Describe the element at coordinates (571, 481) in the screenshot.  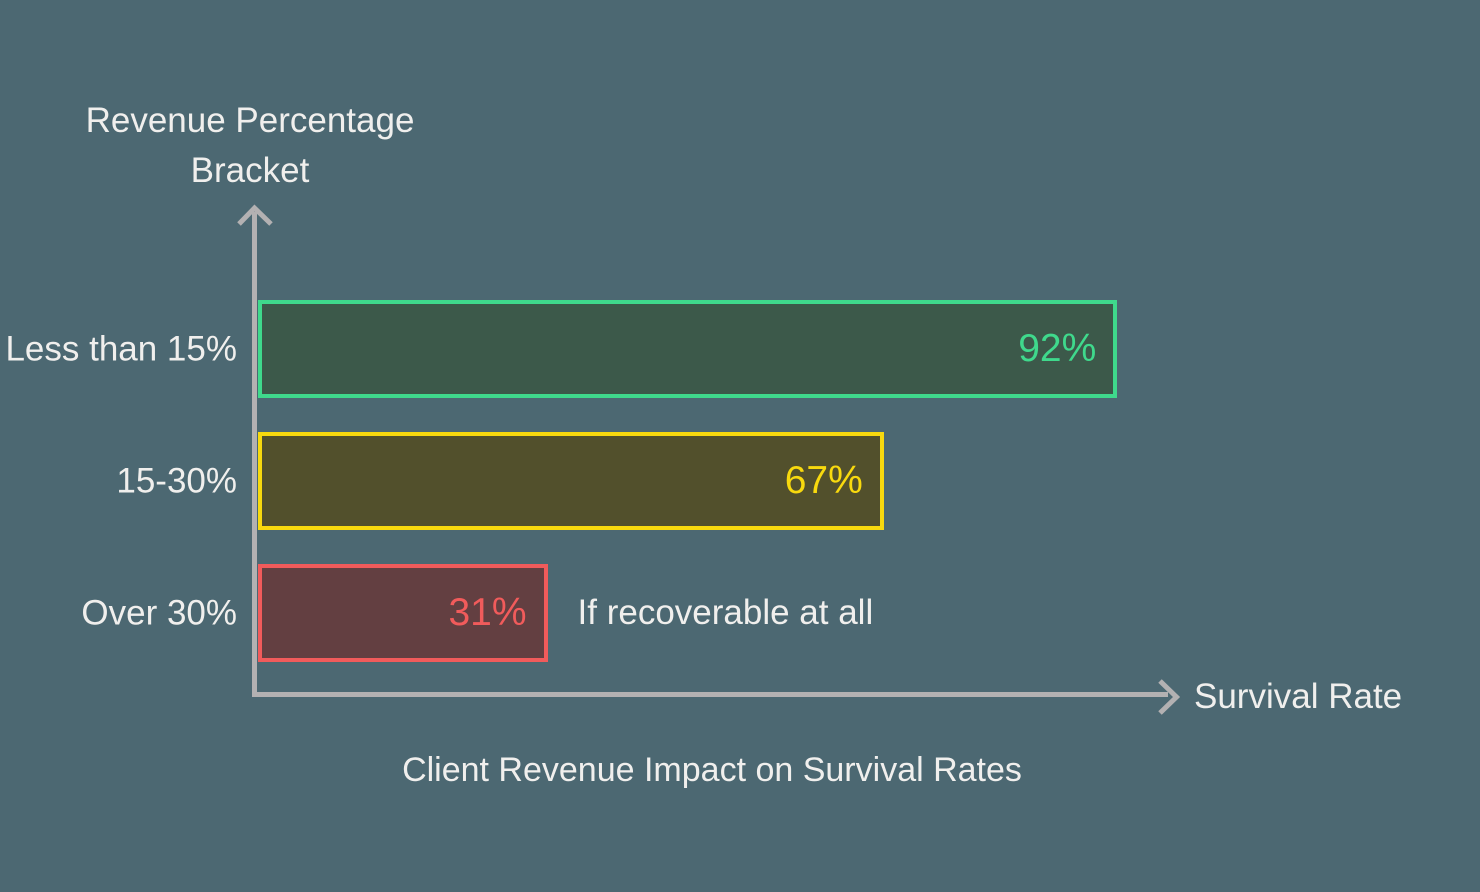
I see `bar: 67%` at that location.